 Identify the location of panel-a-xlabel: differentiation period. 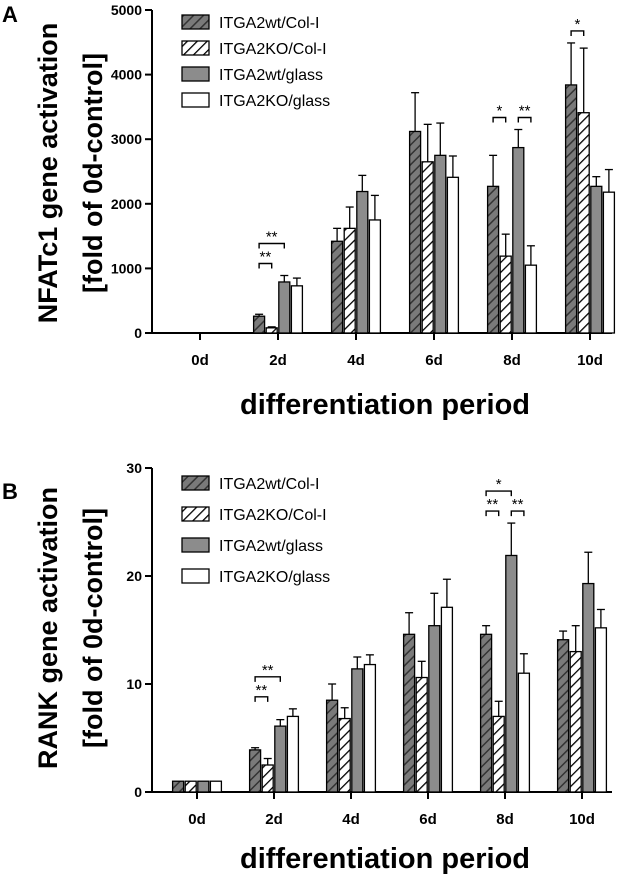
(385, 405).